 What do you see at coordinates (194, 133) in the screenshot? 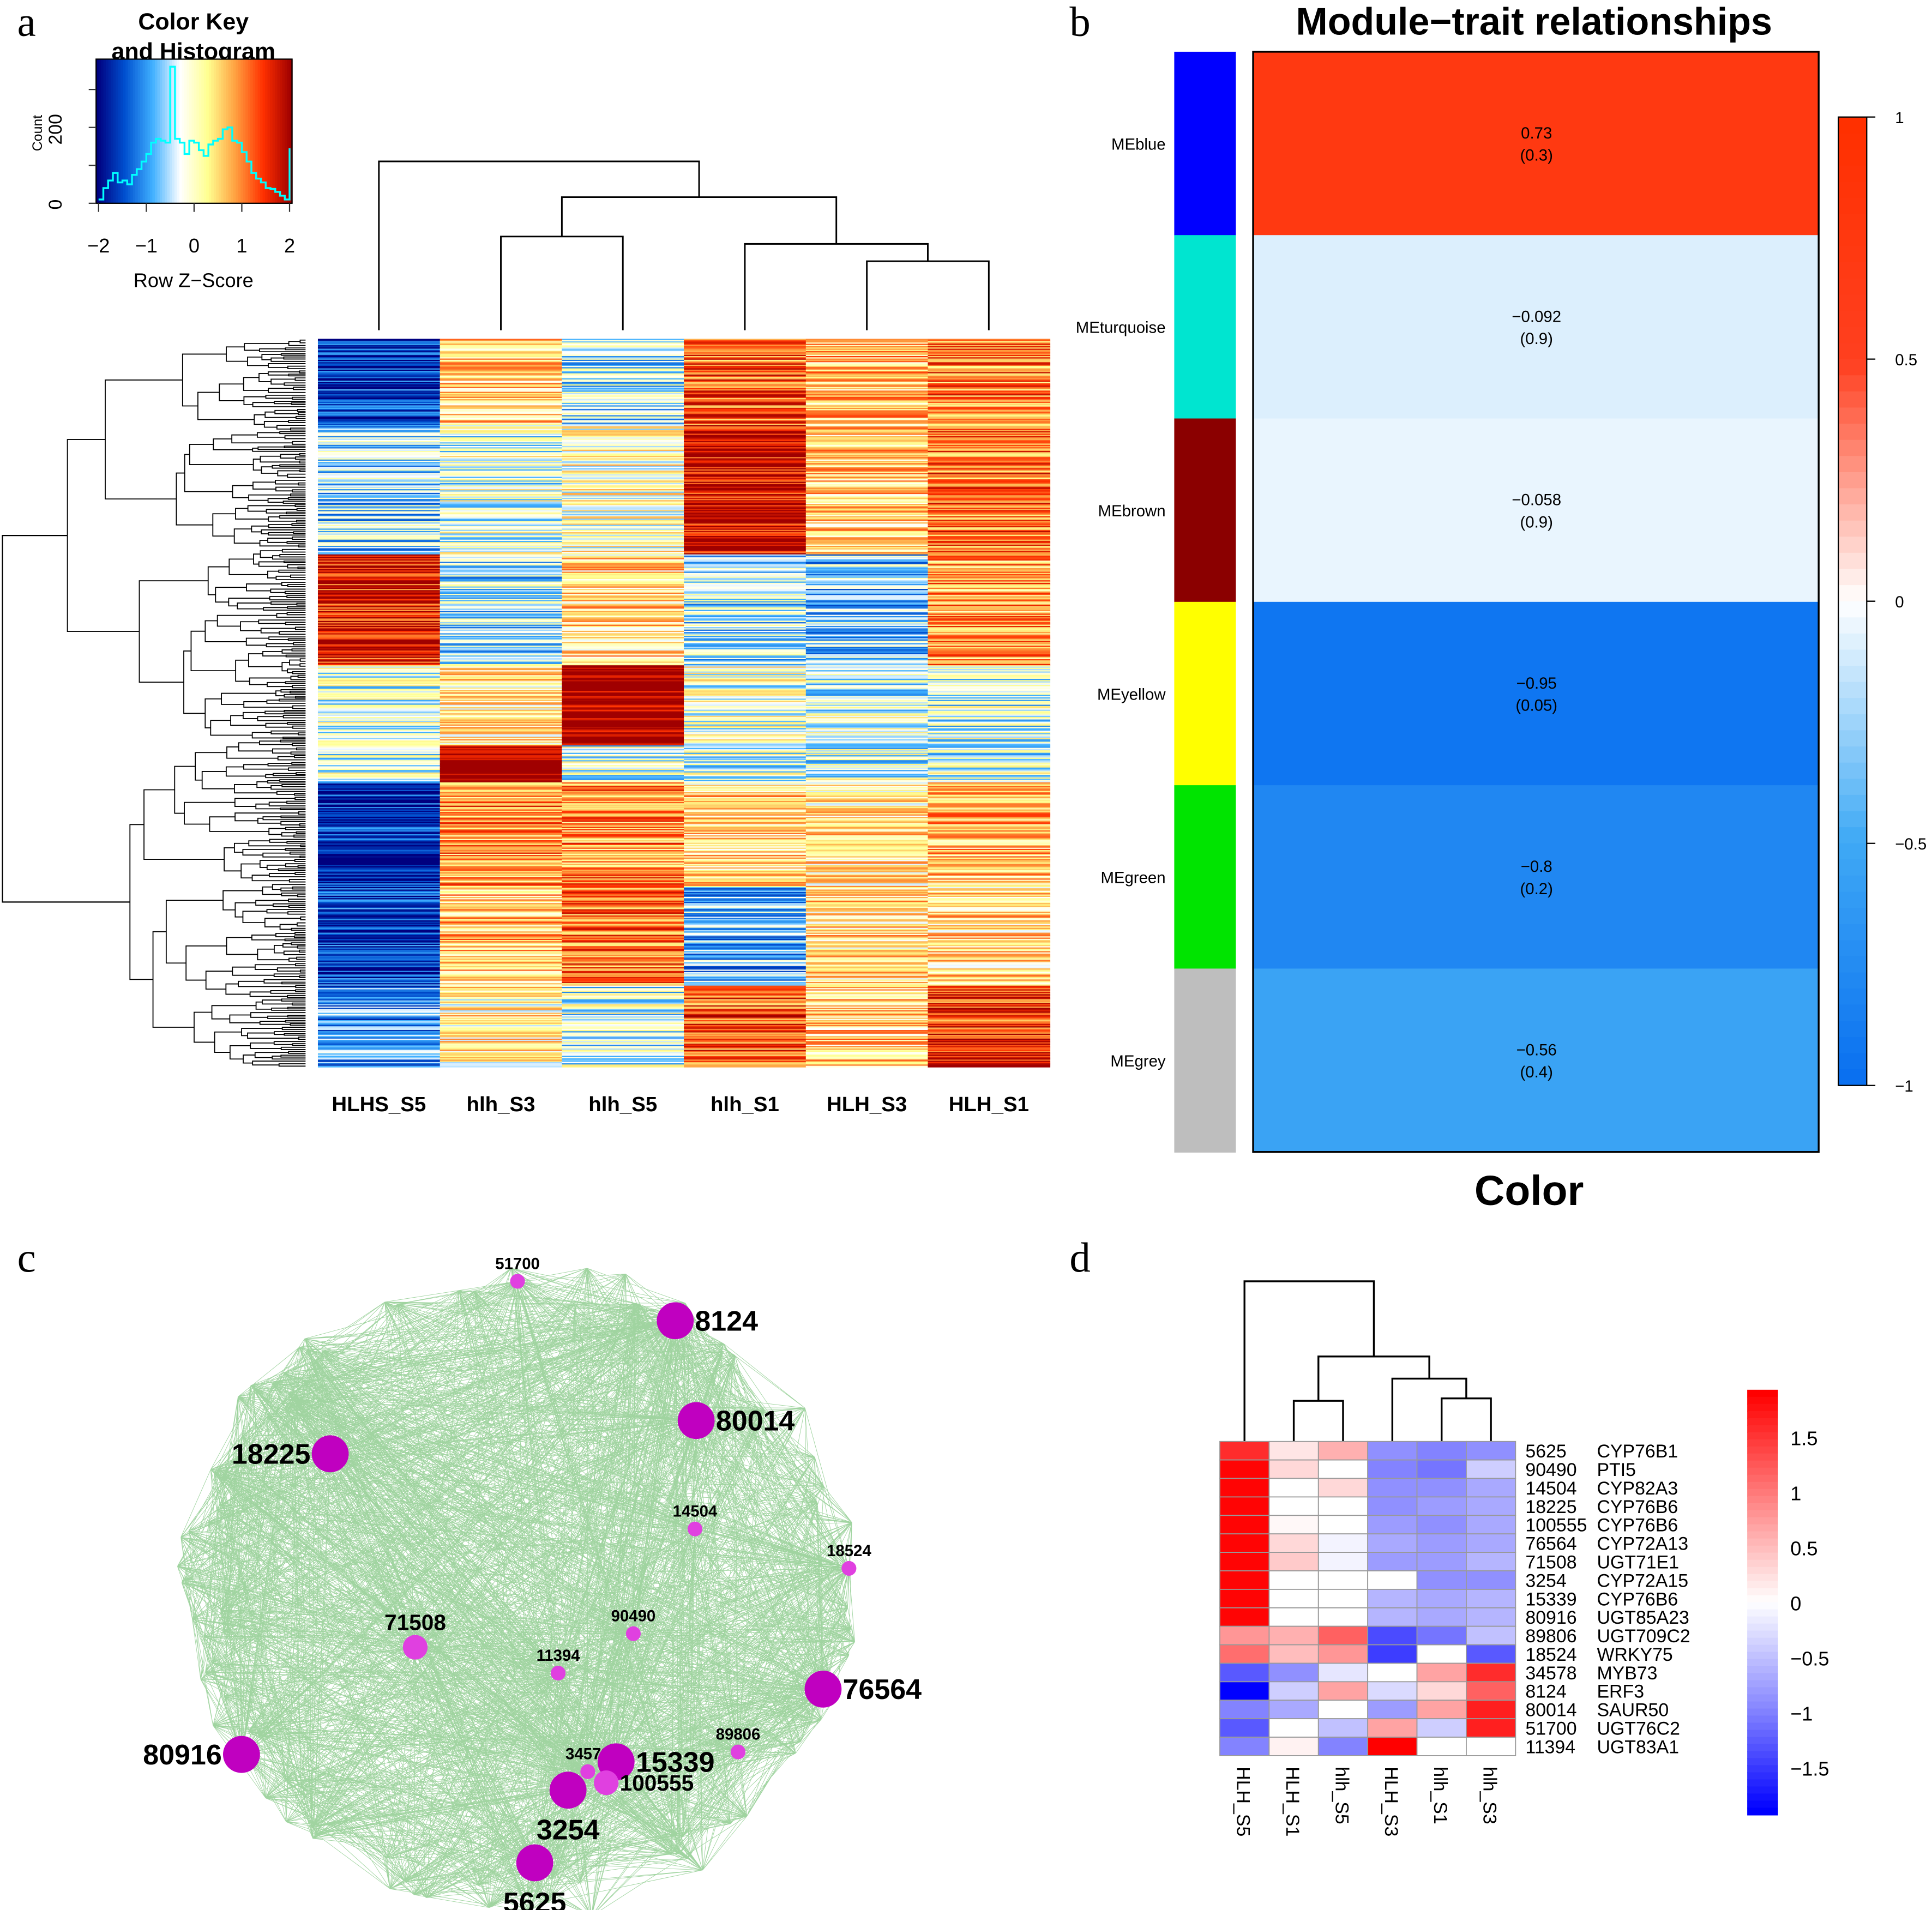
I see `histogram` at bounding box center [194, 133].